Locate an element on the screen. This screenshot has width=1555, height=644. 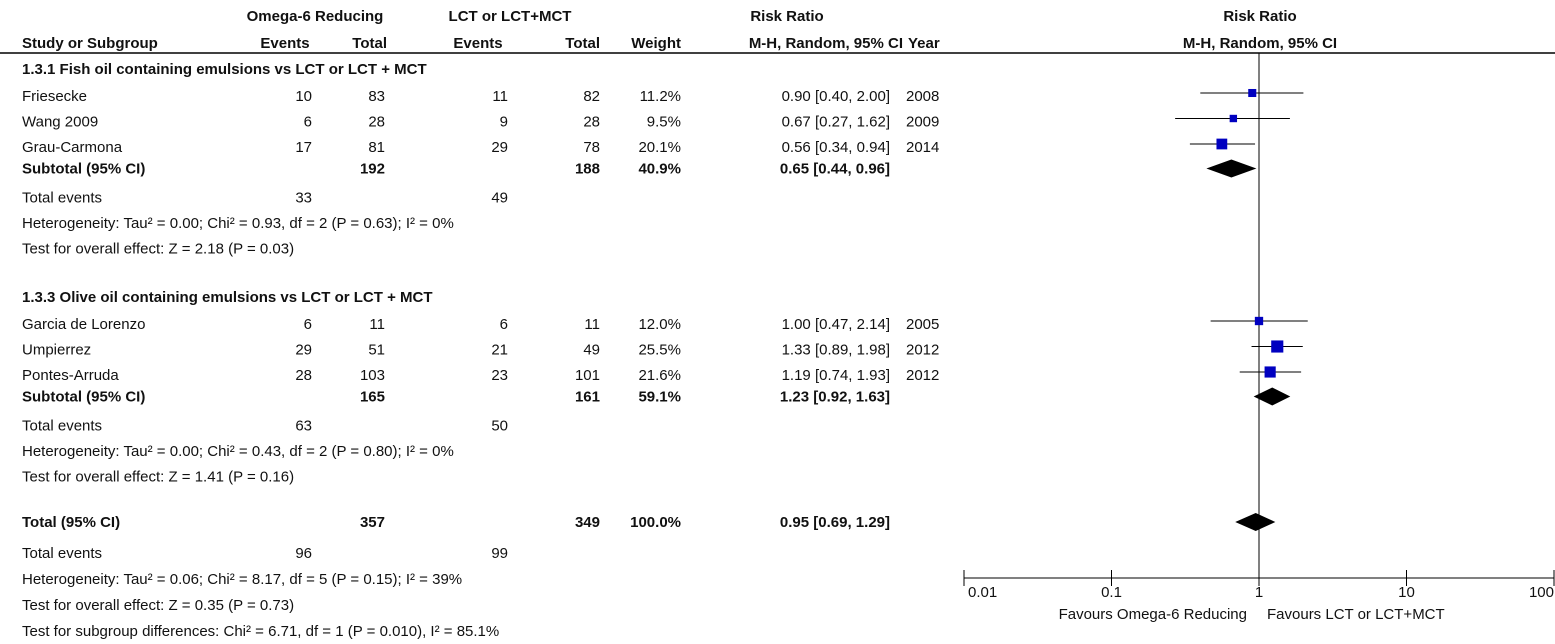
group-header: Omega-6 Reducing is located at coordinates (315, 16).